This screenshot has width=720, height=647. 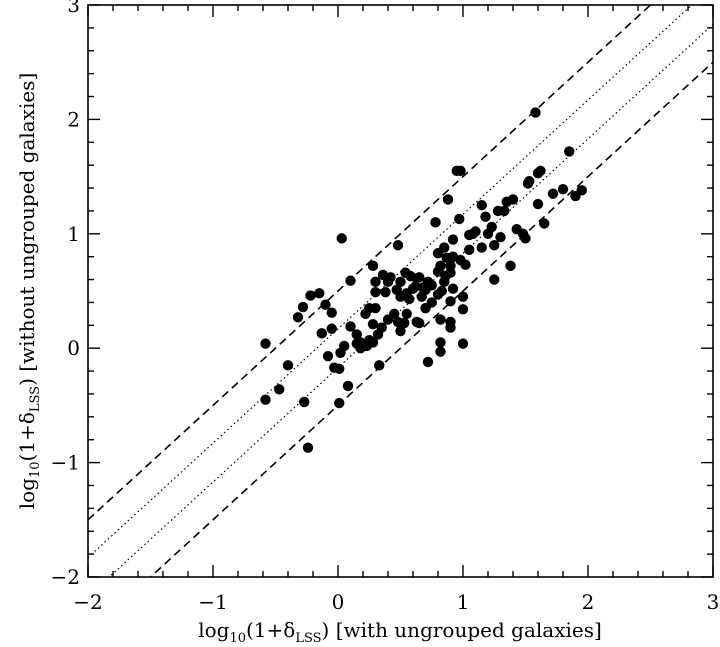 What do you see at coordinates (212, 602) in the screenshot?
I see `x-tick-label: −1` at bounding box center [212, 602].